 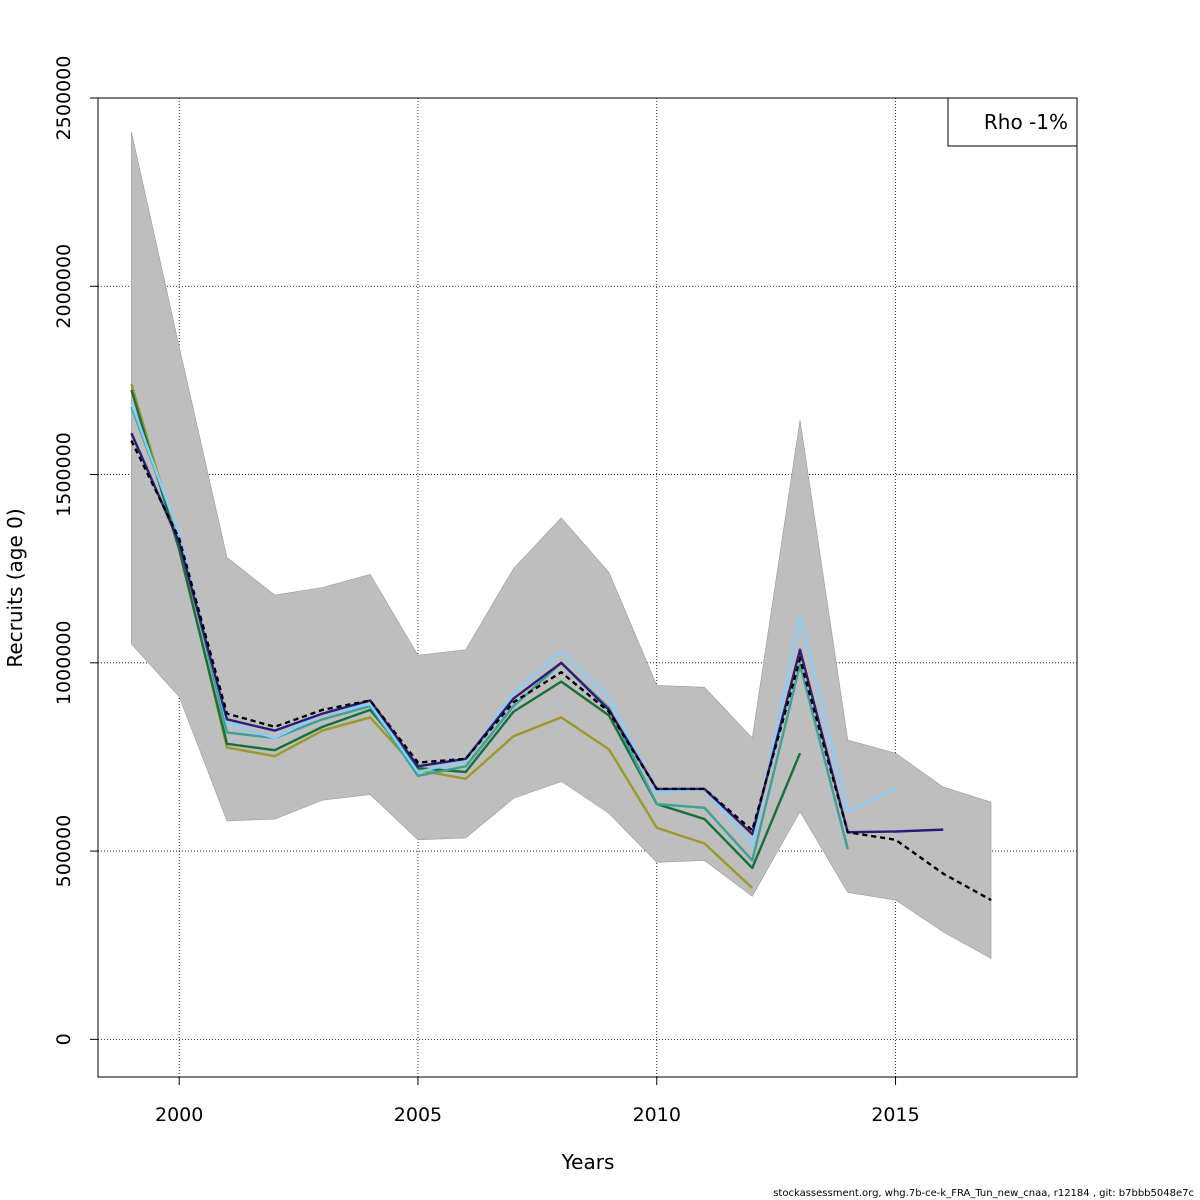 I want to click on y-tick-label: 0, so click(x=64, y=1039).